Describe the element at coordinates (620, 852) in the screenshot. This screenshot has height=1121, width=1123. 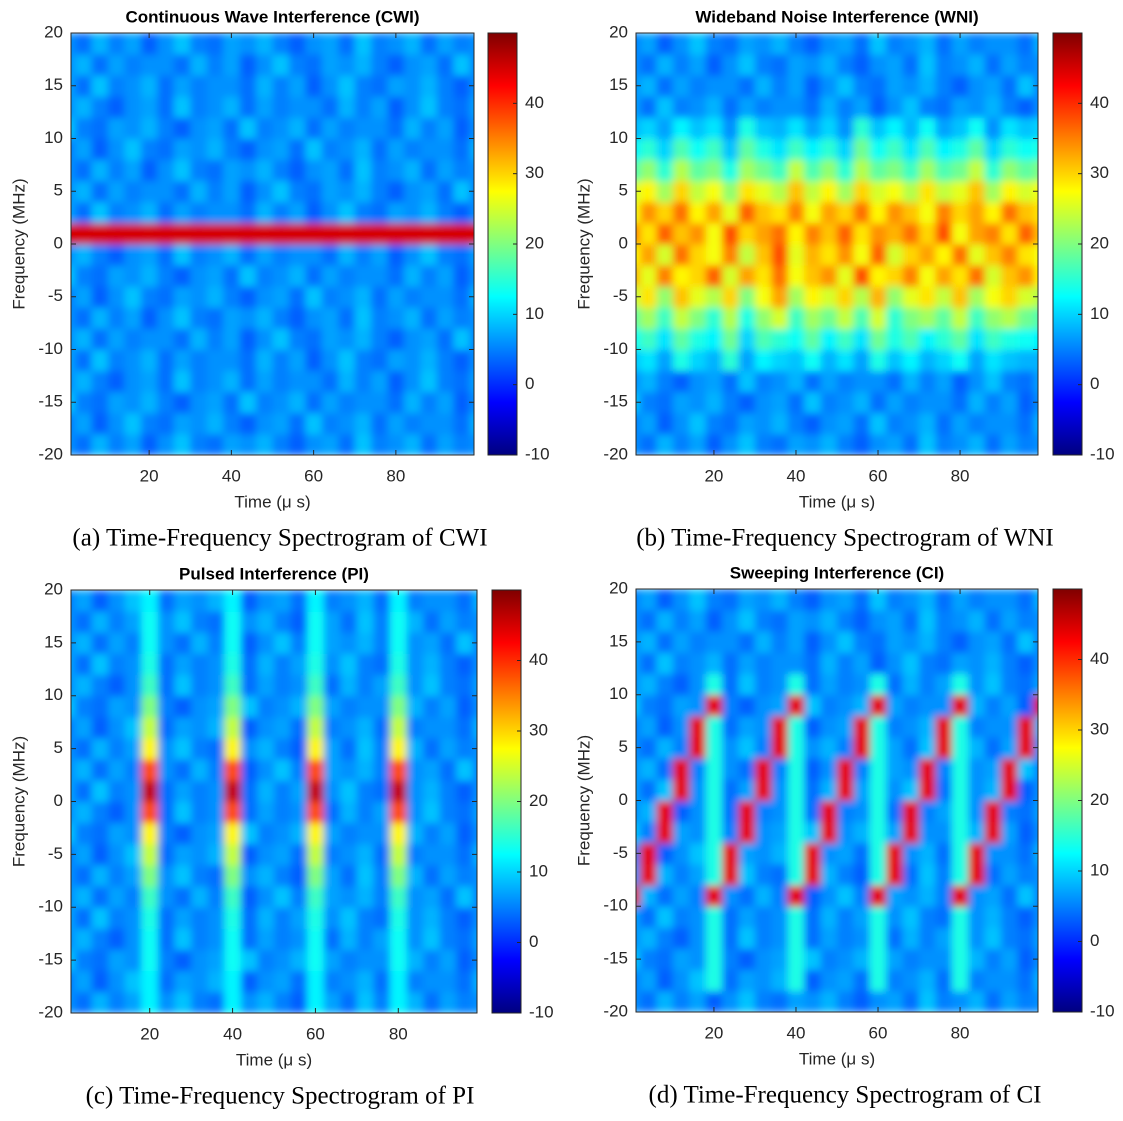
I see `y-tick-label: -5` at that location.